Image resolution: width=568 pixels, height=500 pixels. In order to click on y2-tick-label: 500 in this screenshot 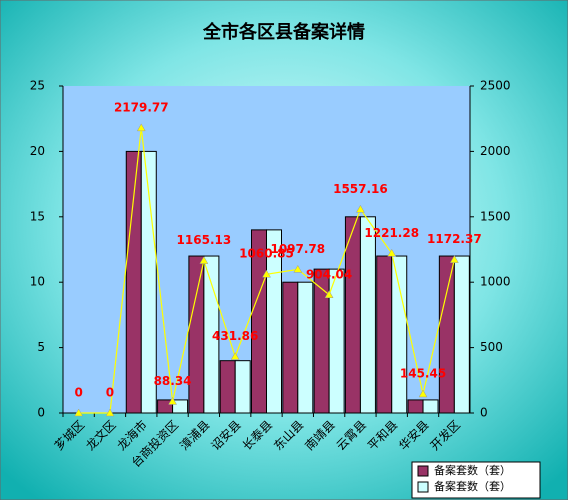, I will do `click(491, 347)`.